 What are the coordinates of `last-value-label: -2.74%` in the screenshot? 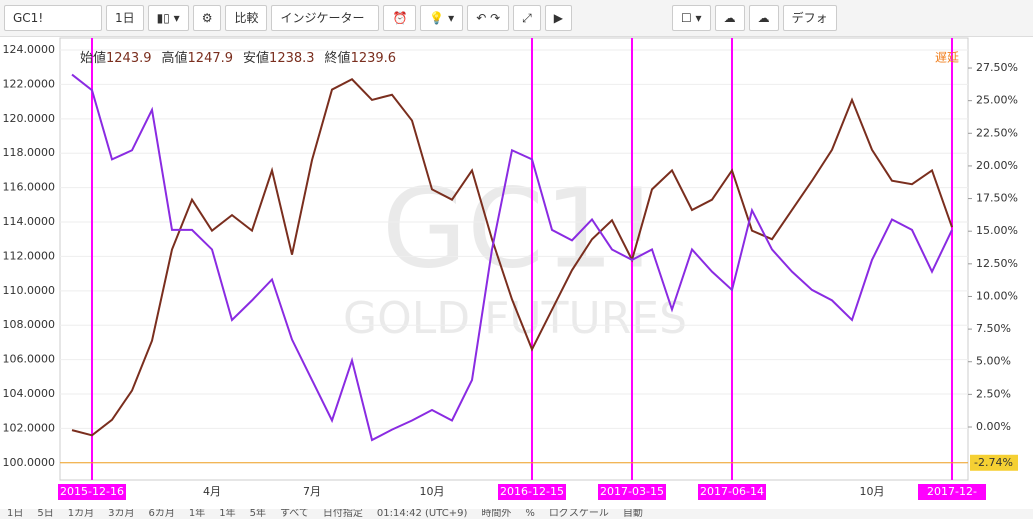 It's located at (993, 462).